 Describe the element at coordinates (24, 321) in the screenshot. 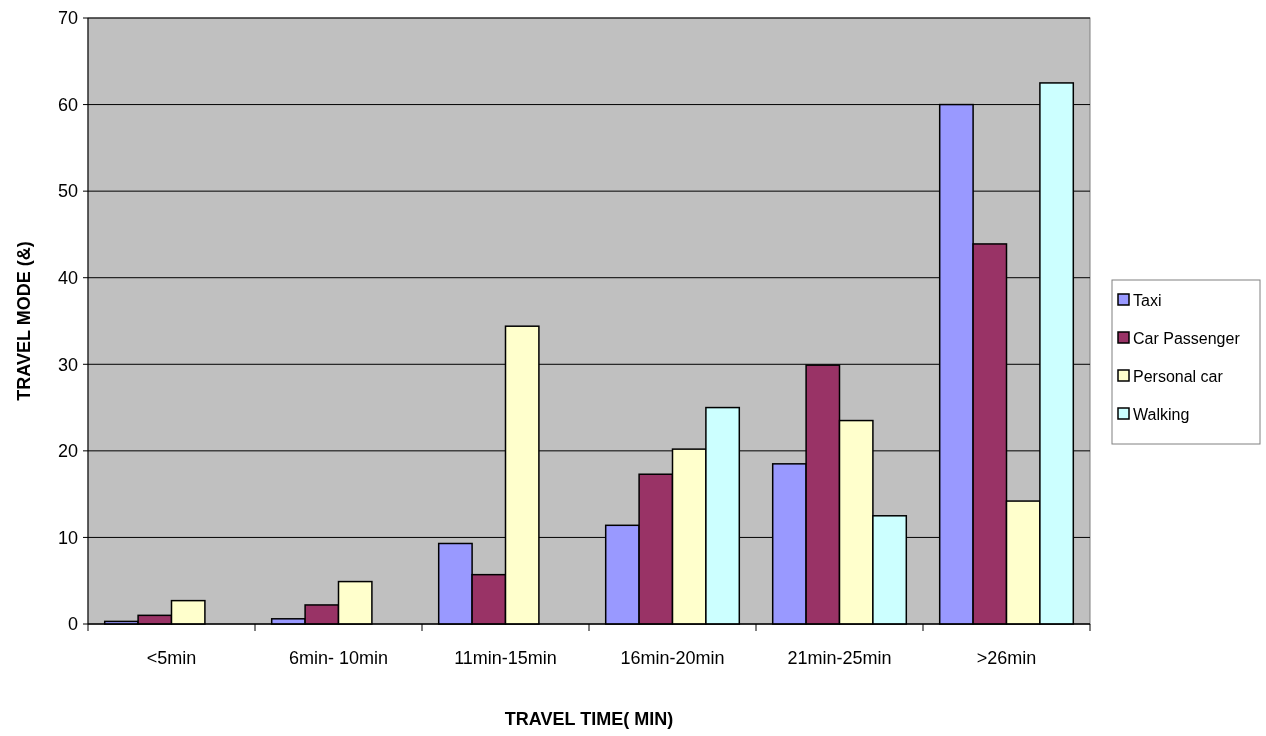

I see `y-axis-title: TRAVEL MODE (&)` at that location.